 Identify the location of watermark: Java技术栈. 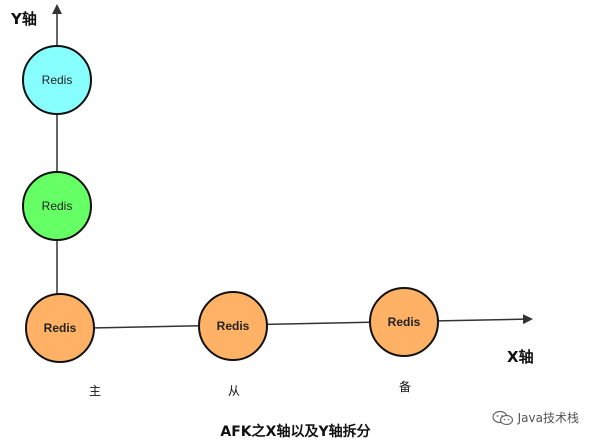
(535, 417).